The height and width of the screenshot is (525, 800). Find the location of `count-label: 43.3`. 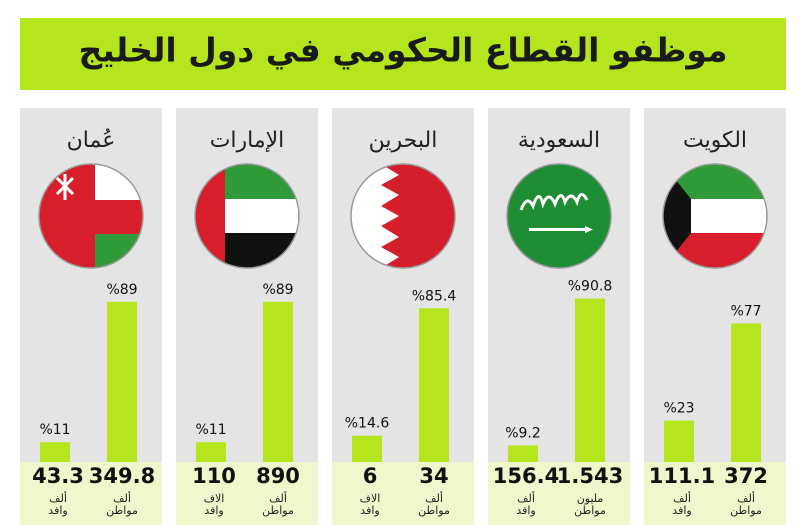

count-label: 43.3 is located at coordinates (58, 476).